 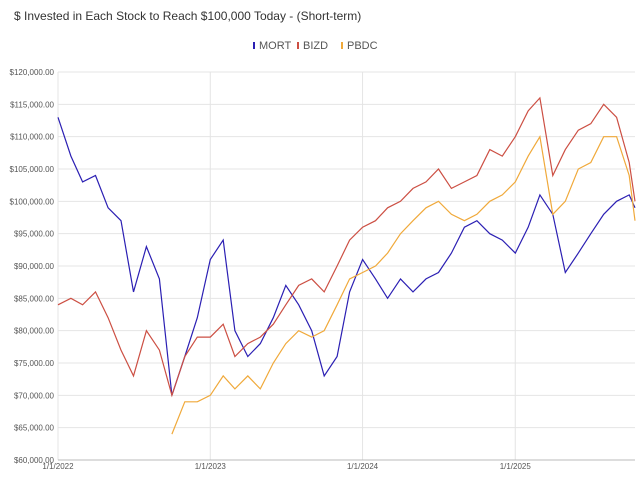 I want to click on y-tick-label: $100,000.00, so click(x=32, y=201).